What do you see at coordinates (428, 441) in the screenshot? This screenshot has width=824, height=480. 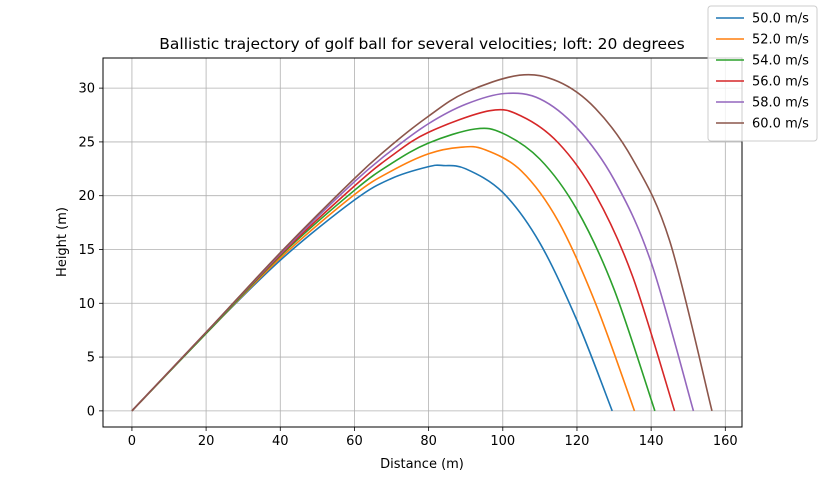 I see `x-tick-label: 80` at bounding box center [428, 441].